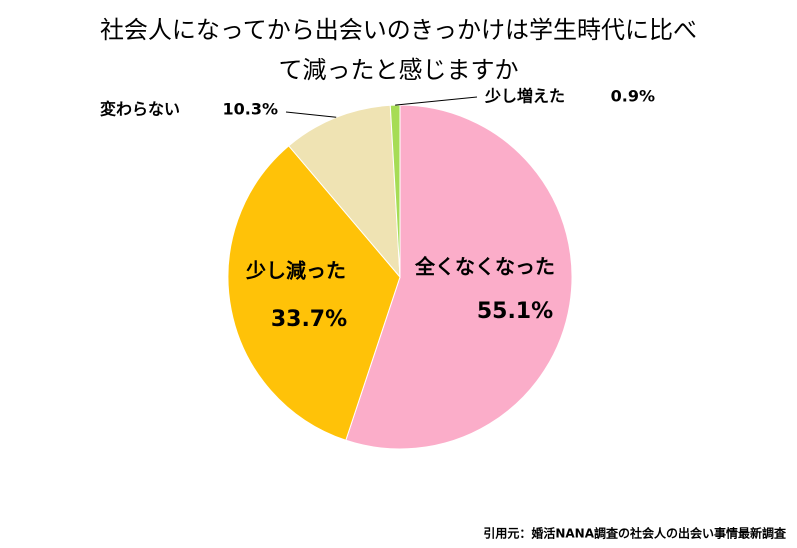  I want to click on source-note: 引用元：婚活NANA調査の社会人の出会い事情最新調査, so click(635, 533).